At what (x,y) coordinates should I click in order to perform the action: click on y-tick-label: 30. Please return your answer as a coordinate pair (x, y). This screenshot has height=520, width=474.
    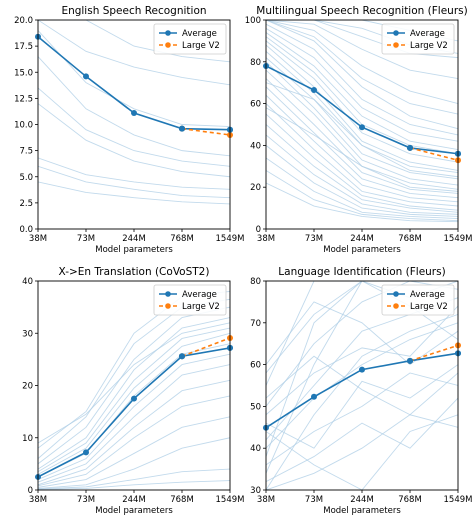
    Looking at the image, I should click on (27, 334).